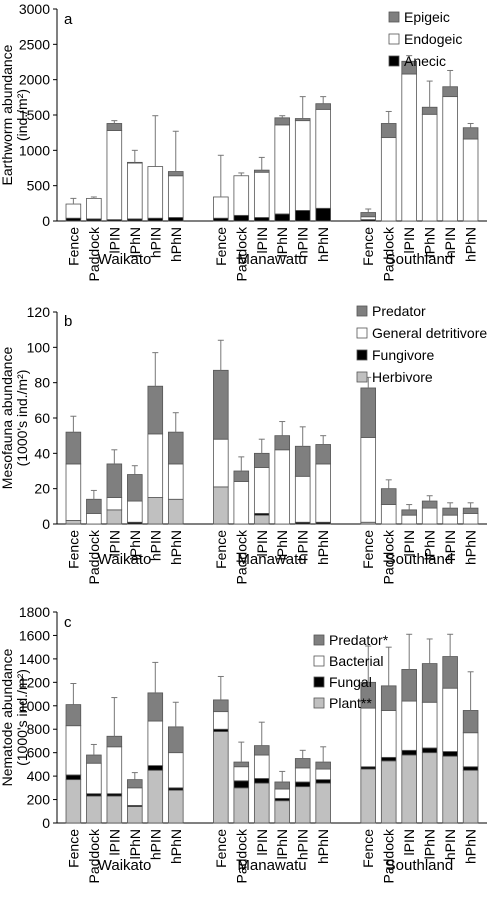 Image resolution: width=490 pixels, height=905 pixels. What do you see at coordinates (403, 355) in the screenshot?
I see `legend-label: Fungivore` at bounding box center [403, 355].